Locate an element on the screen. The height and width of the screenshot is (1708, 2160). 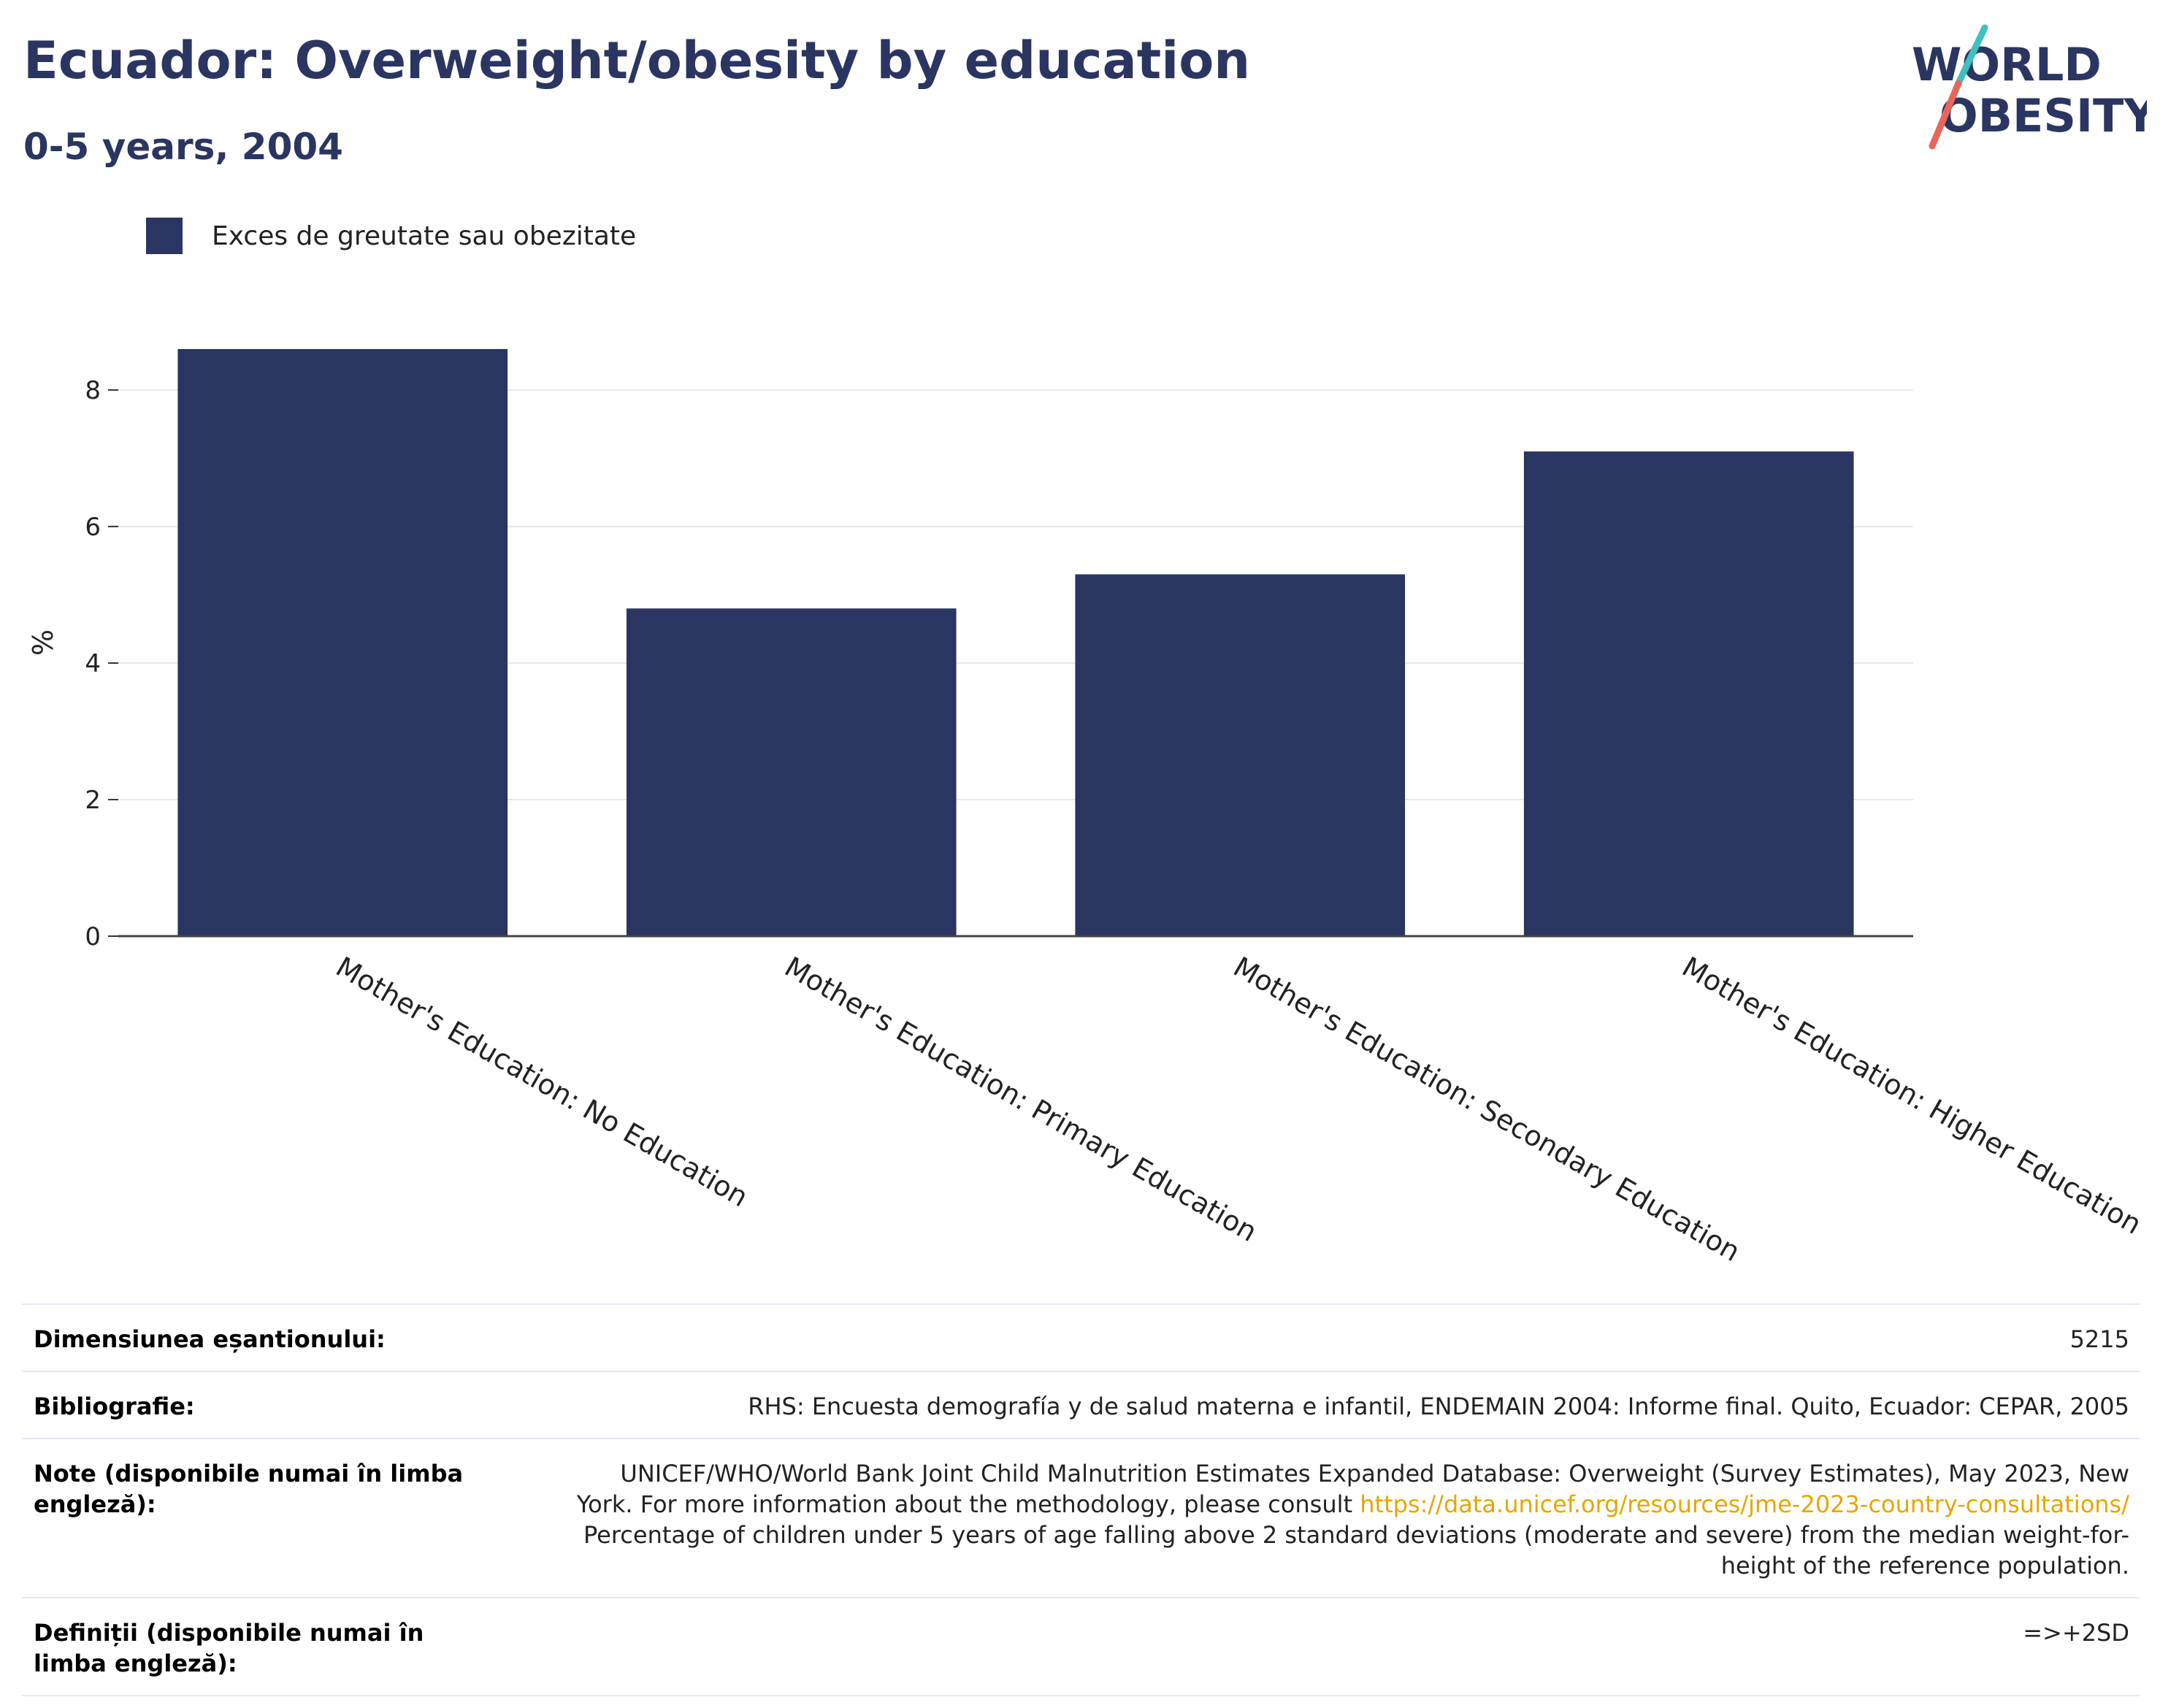
sample-size-label: Dimensiunea eșantionului: is located at coordinates (210, 1339).